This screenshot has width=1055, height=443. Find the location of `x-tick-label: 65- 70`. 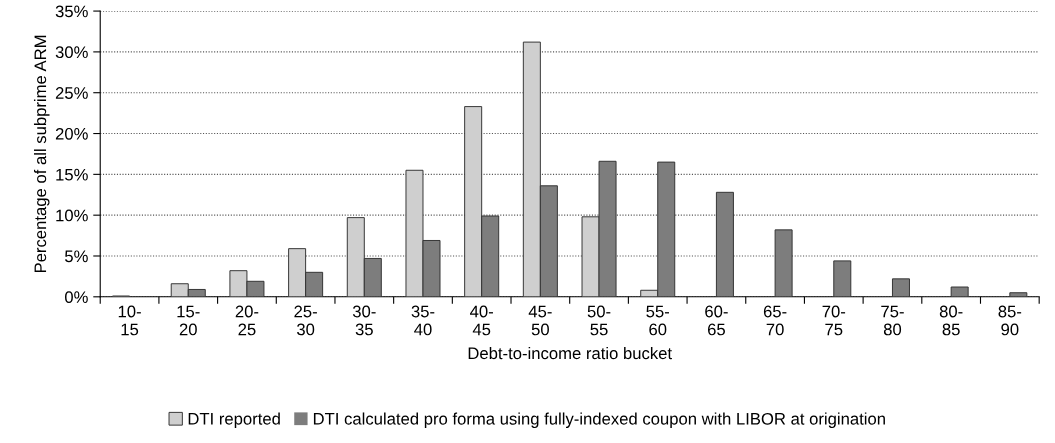

x-tick-label: 65- 70 is located at coordinates (775, 320).